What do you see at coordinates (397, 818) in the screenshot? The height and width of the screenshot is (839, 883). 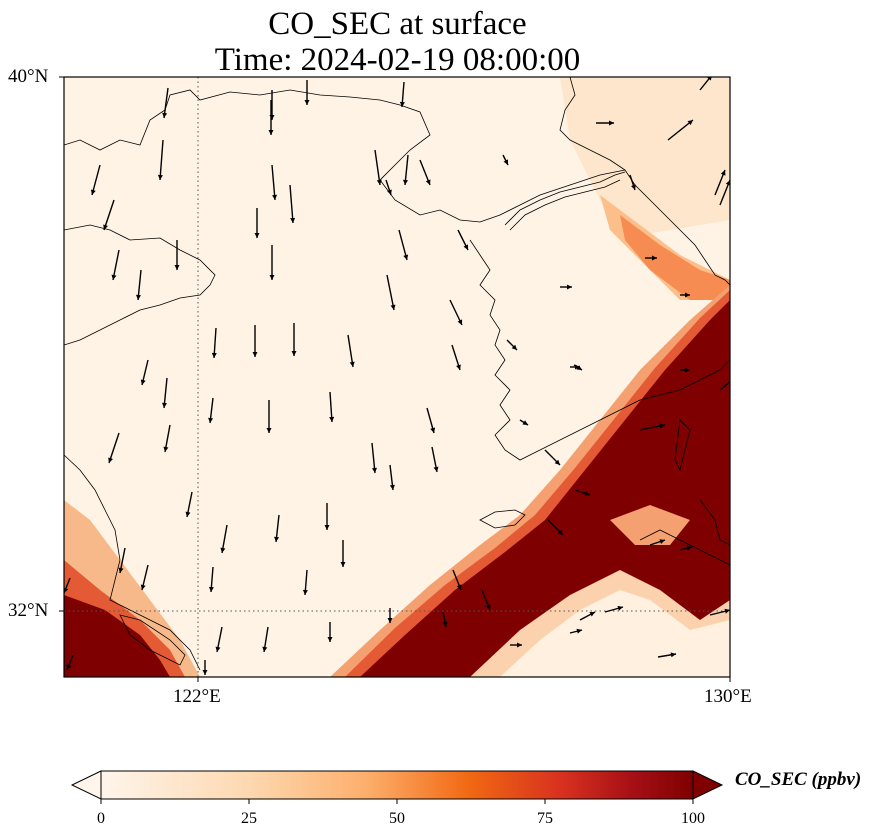 I see `colorbar-tick: 50` at bounding box center [397, 818].